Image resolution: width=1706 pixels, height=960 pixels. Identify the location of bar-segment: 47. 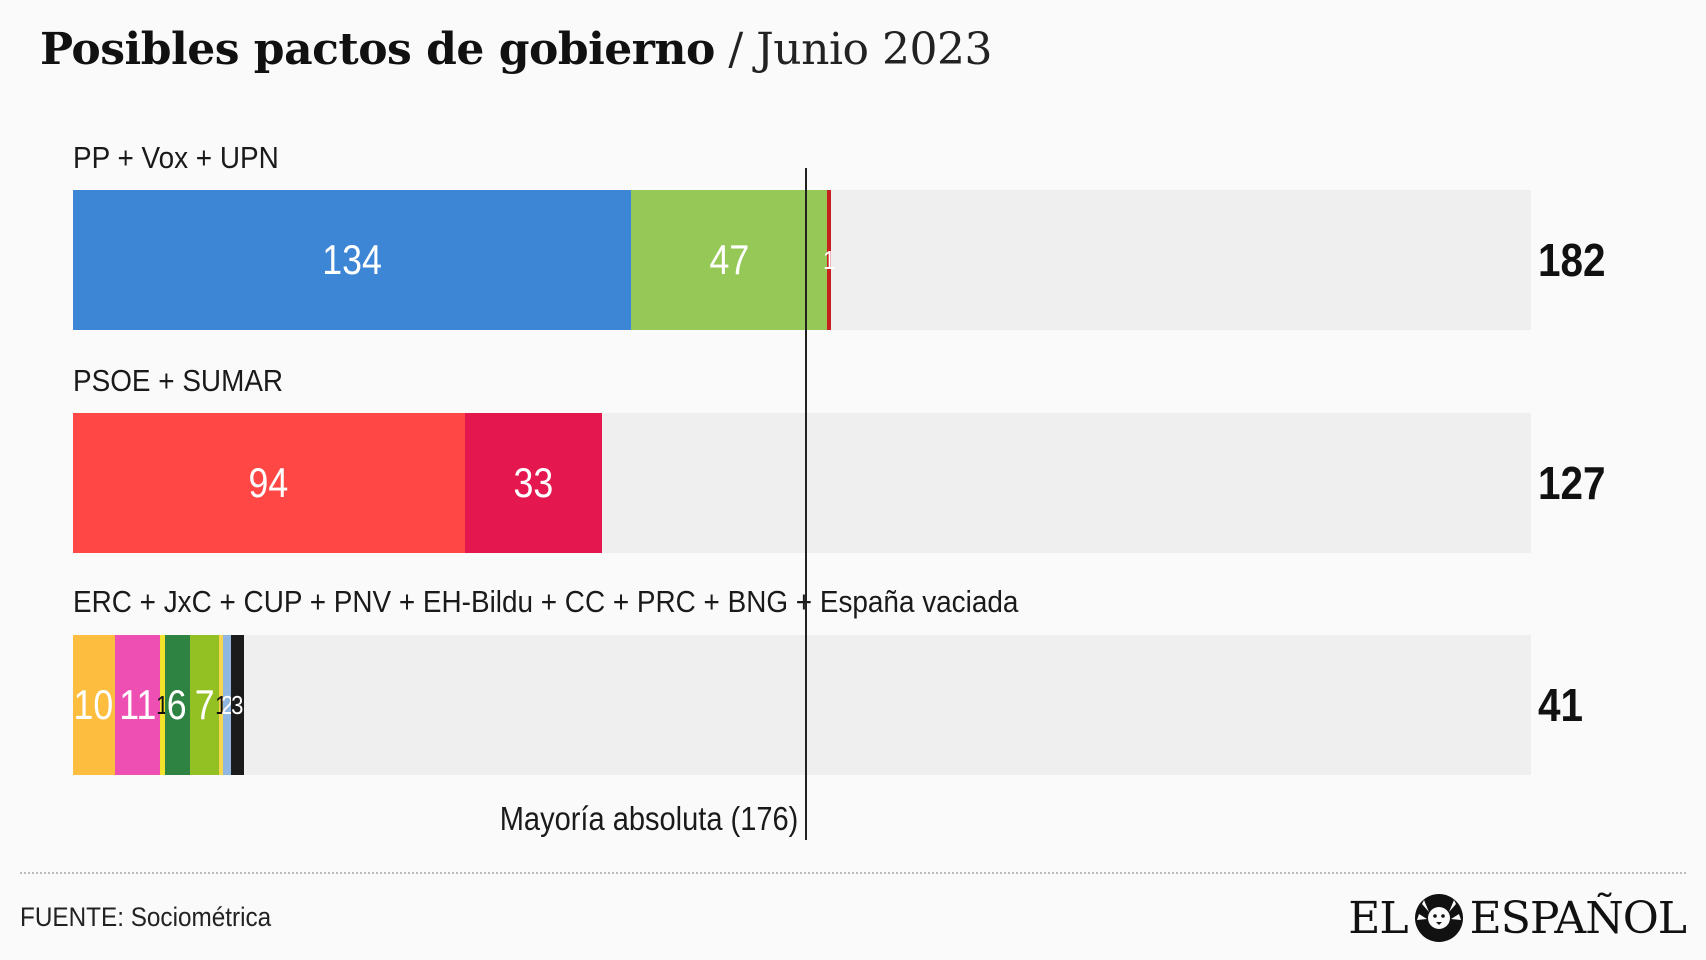
(729, 260).